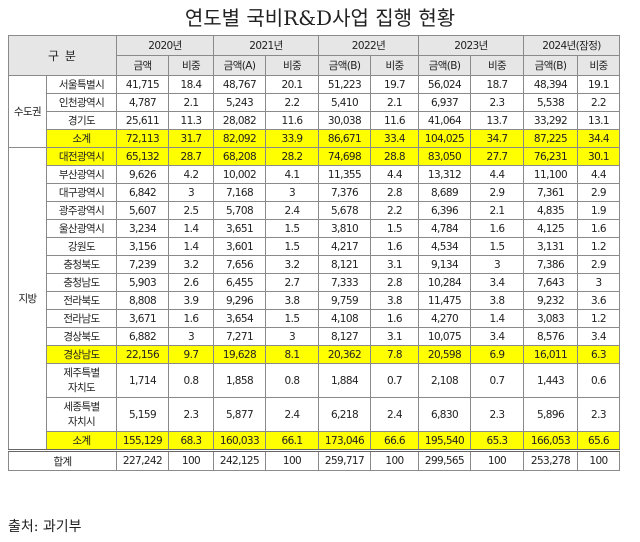 The image size is (640, 542). What do you see at coordinates (239, 354) in the screenshot?
I see `cell: 19,628` at bounding box center [239, 354].